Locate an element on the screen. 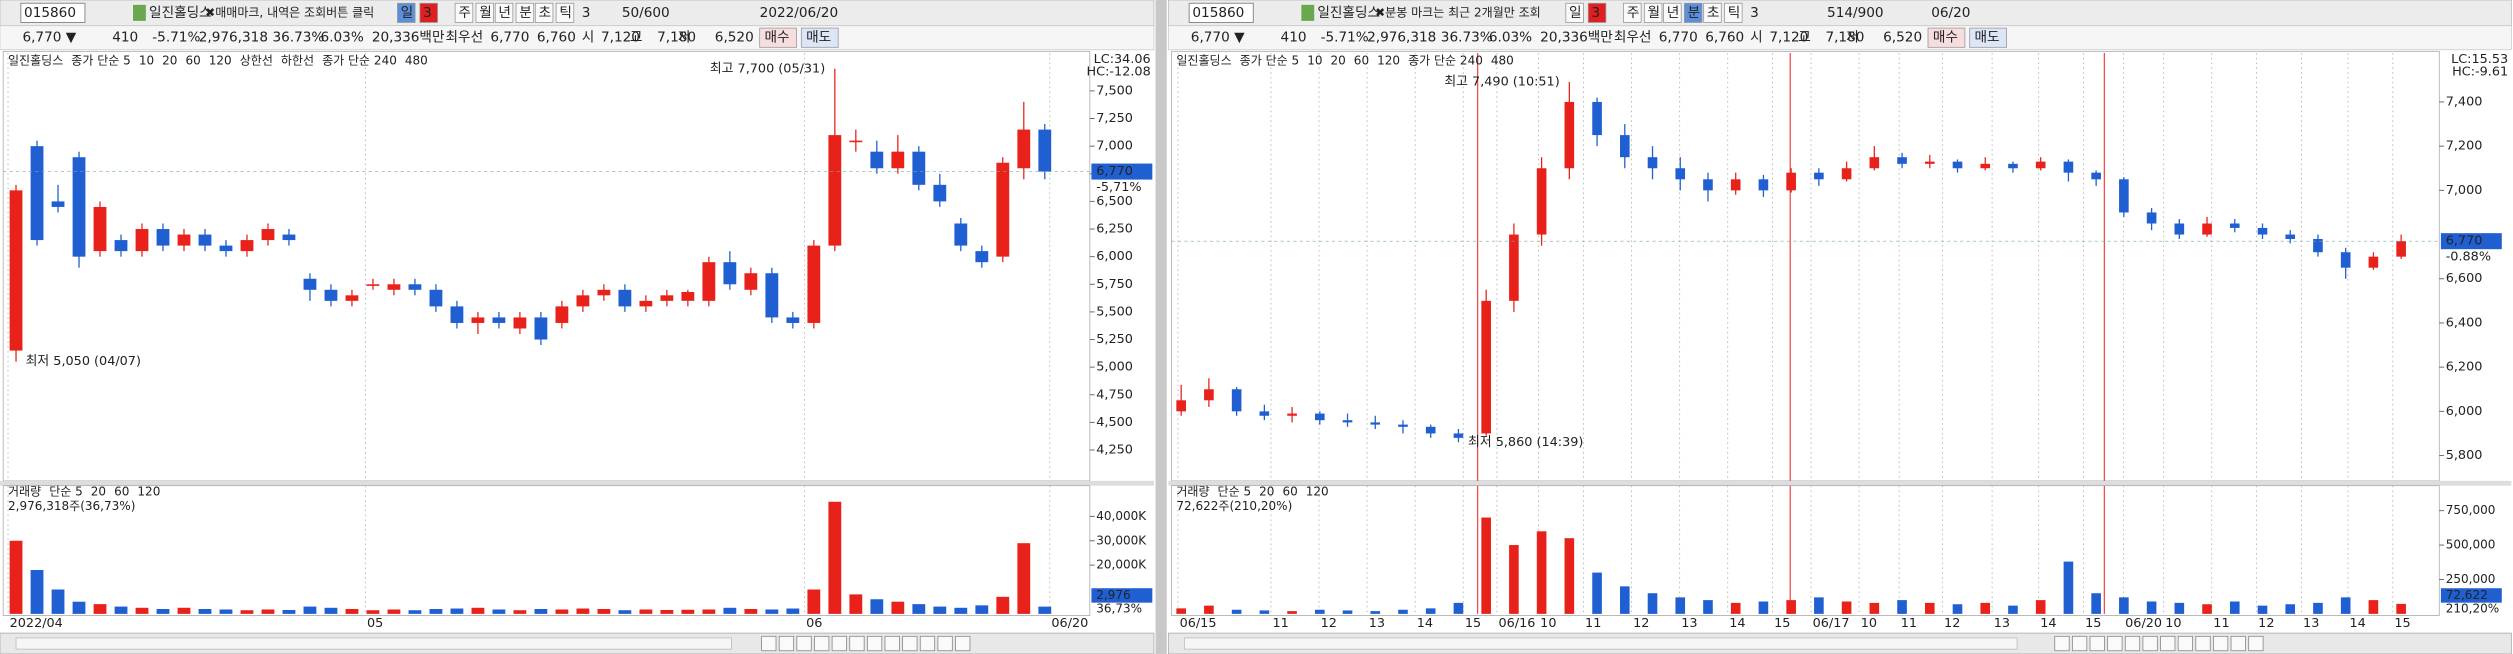 This screenshot has height=654, width=2513. period-label: 월 is located at coordinates (485, 13).